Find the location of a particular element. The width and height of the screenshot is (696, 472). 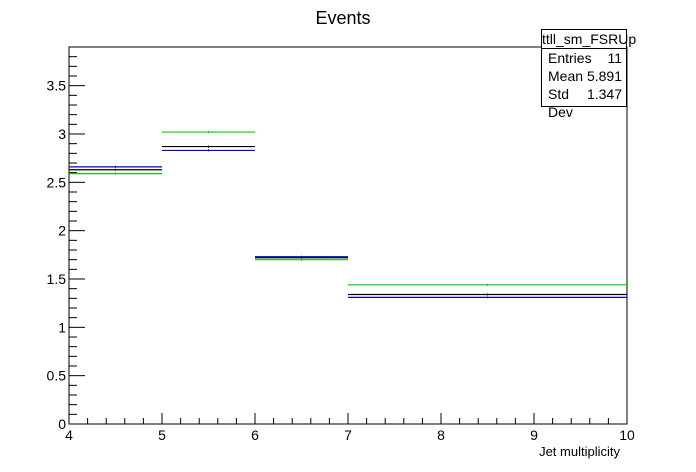

stats-value: 1.347 is located at coordinates (604, 94).